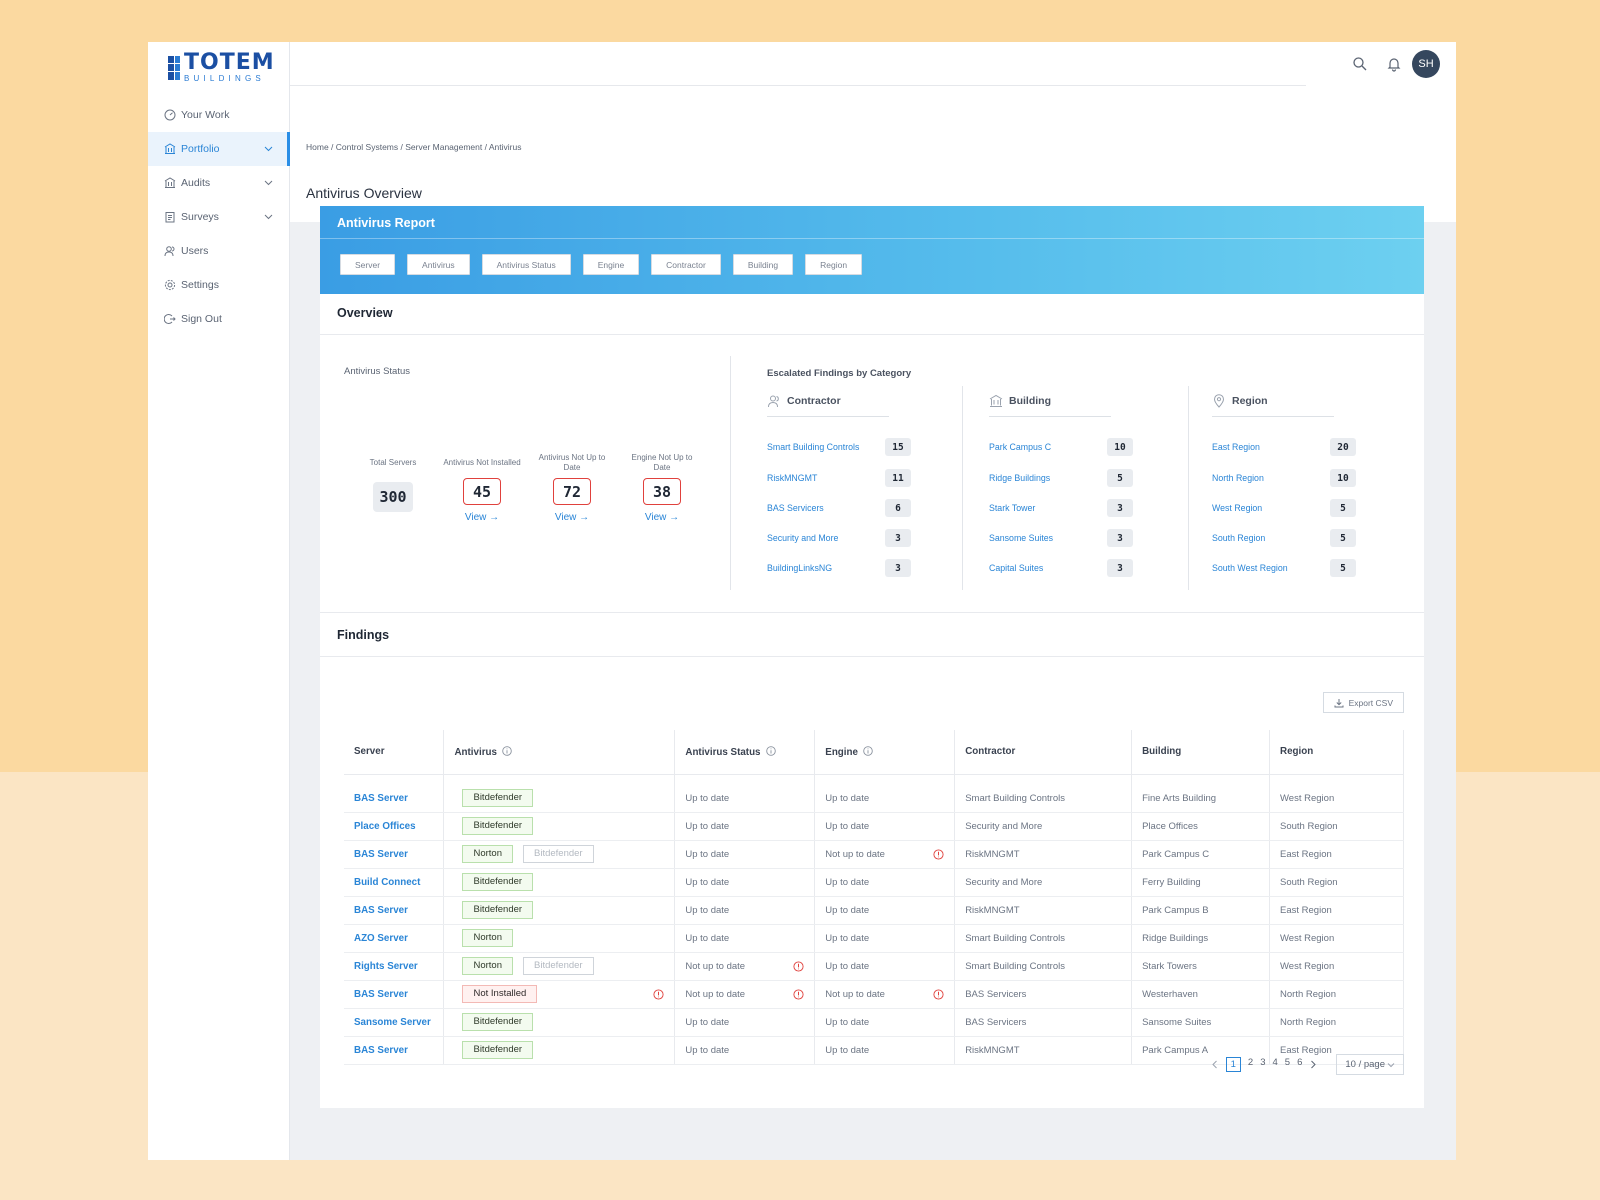 This screenshot has height=1200, width=1600. I want to click on category-link: West Region, so click(1237, 508).